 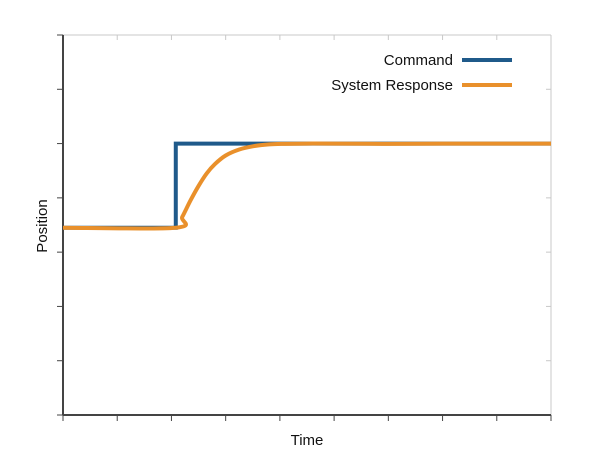 What do you see at coordinates (418, 60) in the screenshot?
I see `legend-label-command: Command` at bounding box center [418, 60].